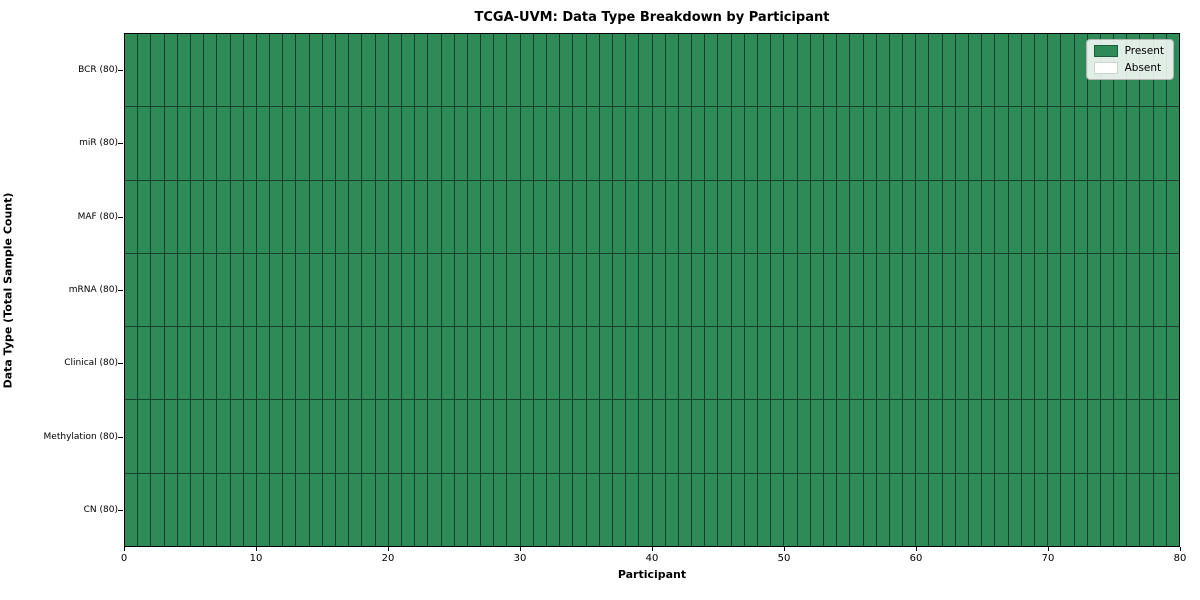 Image resolution: width=1200 pixels, height=600 pixels. What do you see at coordinates (652, 574) in the screenshot?
I see `x-axis-label: Participant` at bounding box center [652, 574].